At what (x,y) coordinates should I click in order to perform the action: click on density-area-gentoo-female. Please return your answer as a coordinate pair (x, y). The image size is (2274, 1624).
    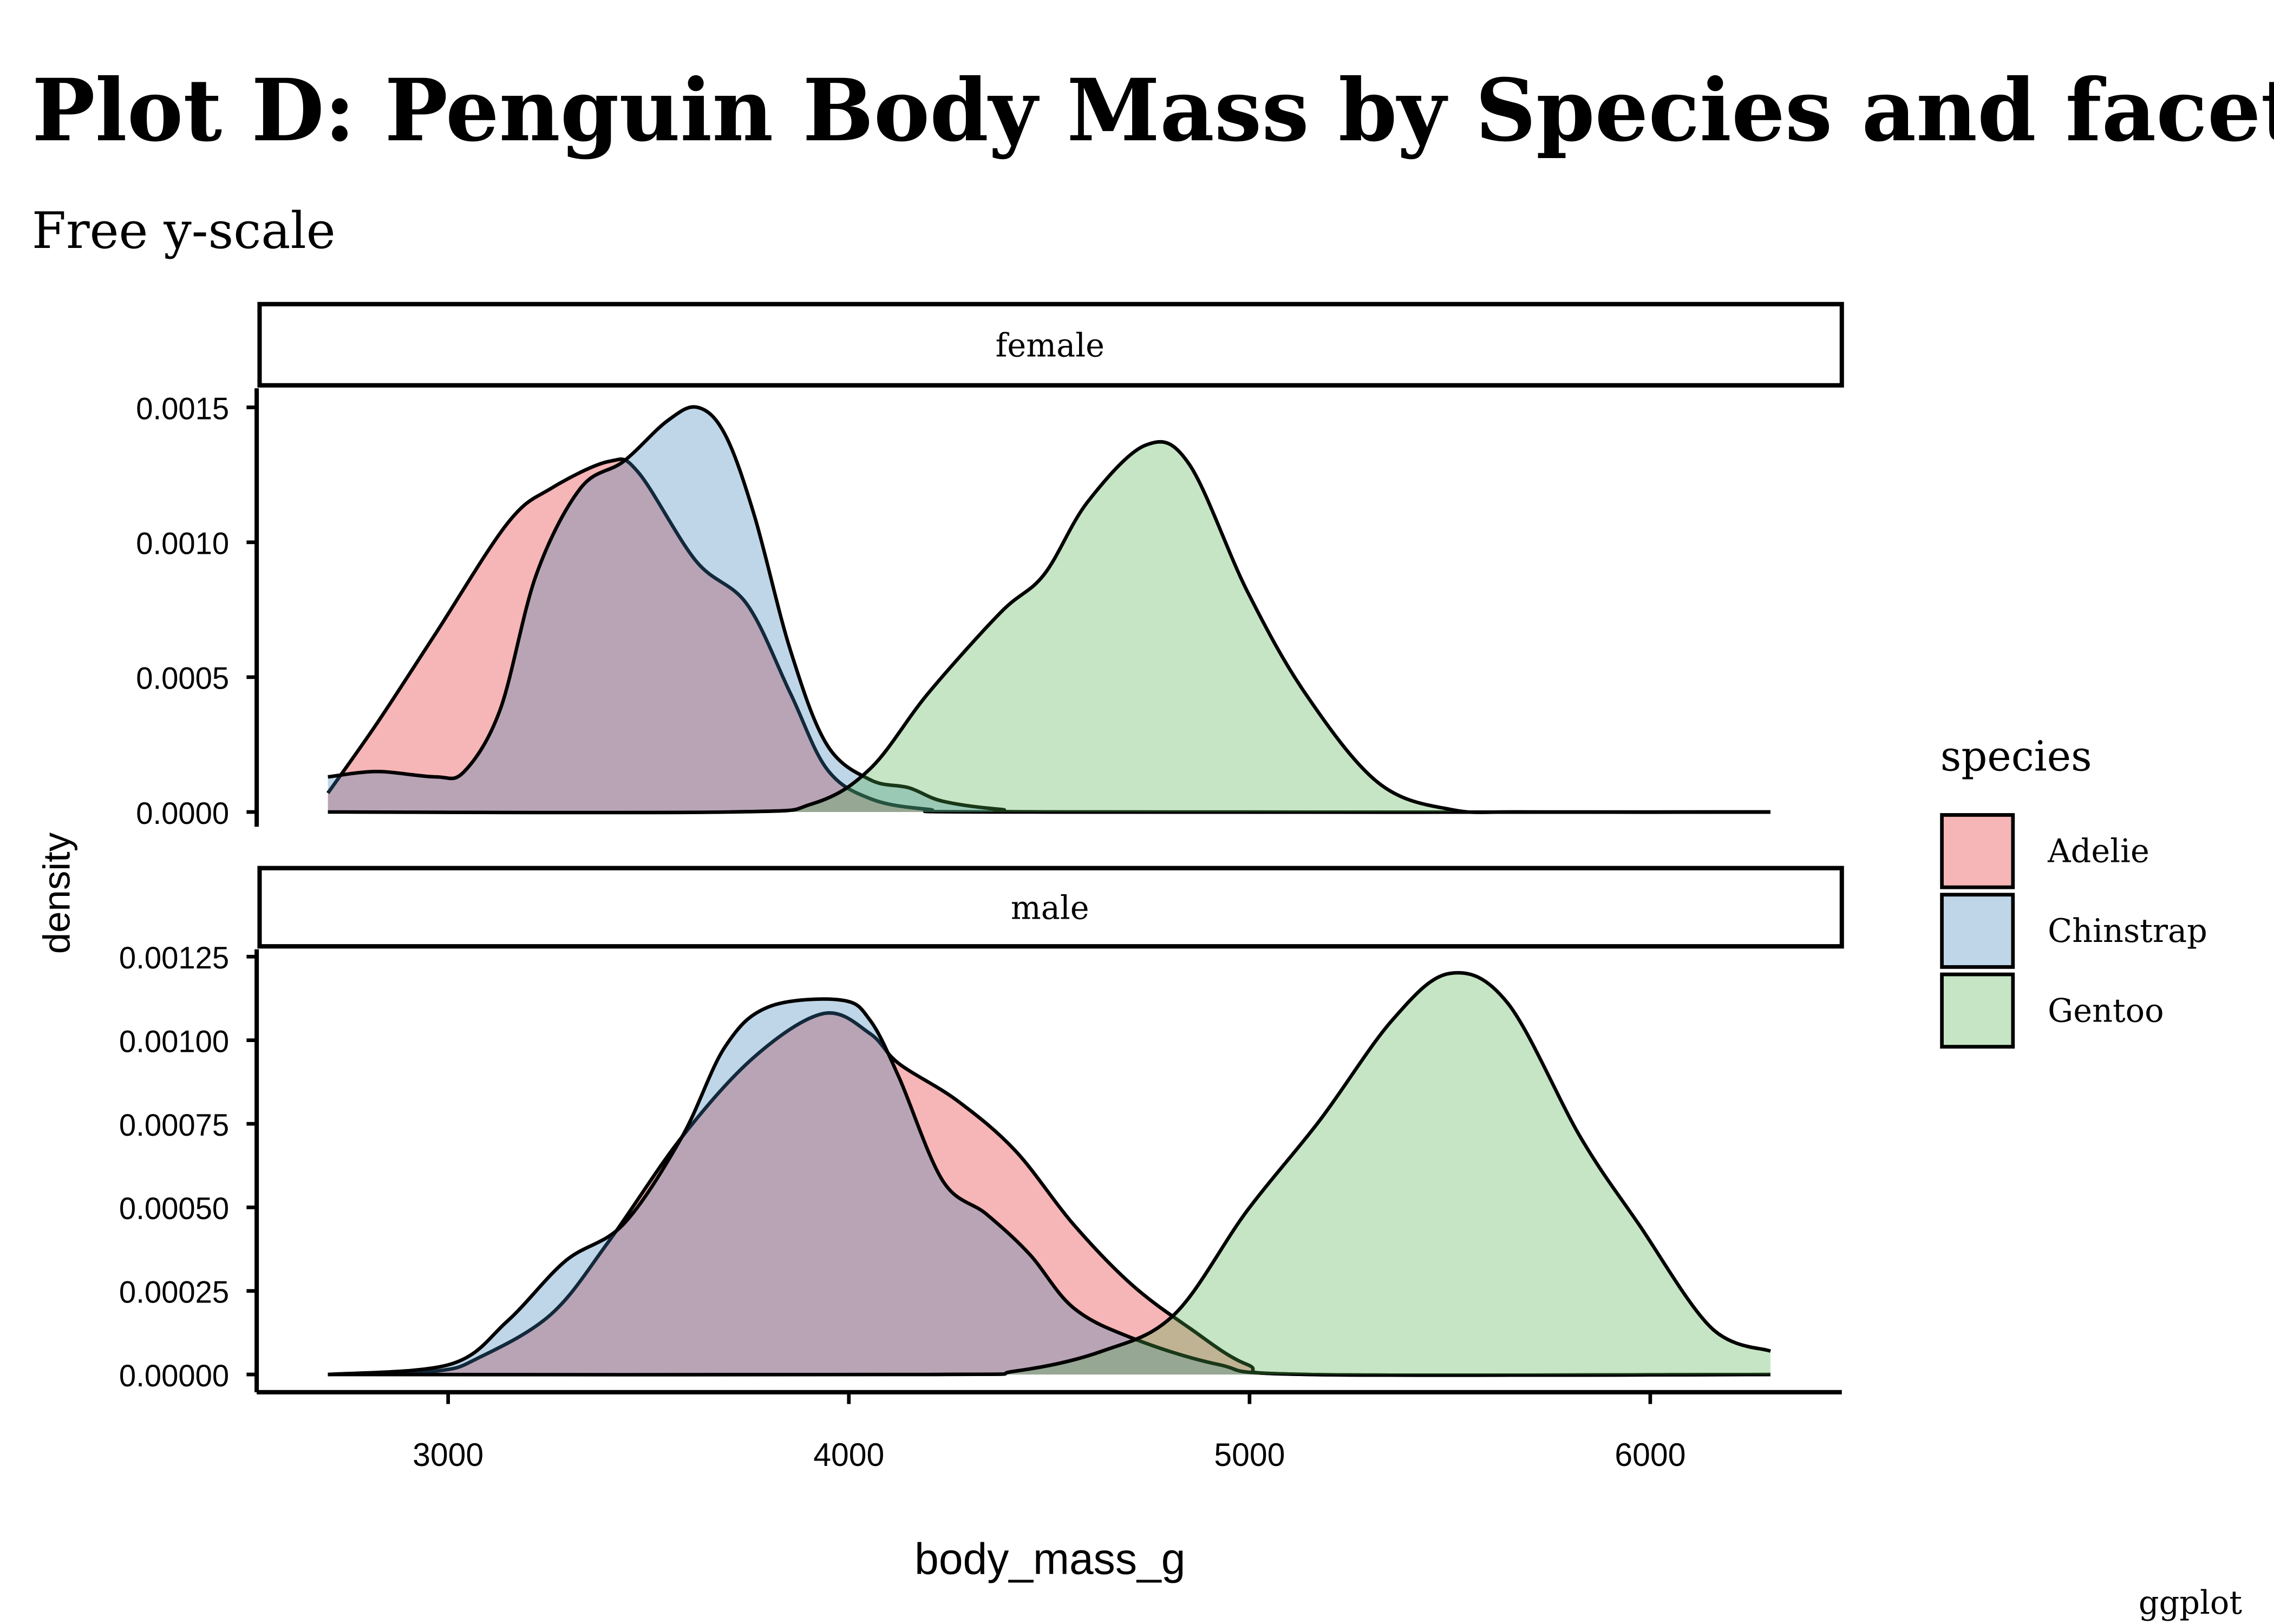
    Looking at the image, I should click on (1050, 628).